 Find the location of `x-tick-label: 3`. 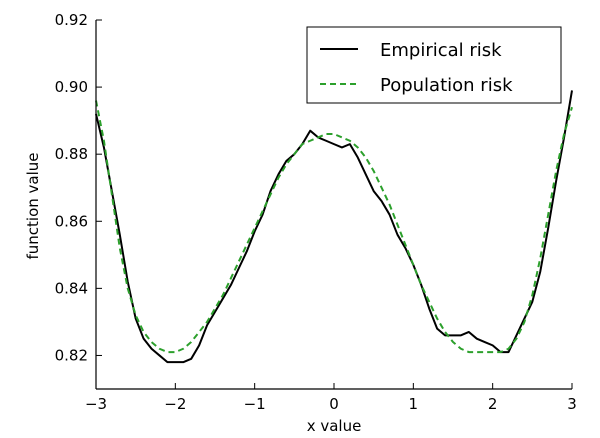

x-tick-label: 3 is located at coordinates (572, 404).